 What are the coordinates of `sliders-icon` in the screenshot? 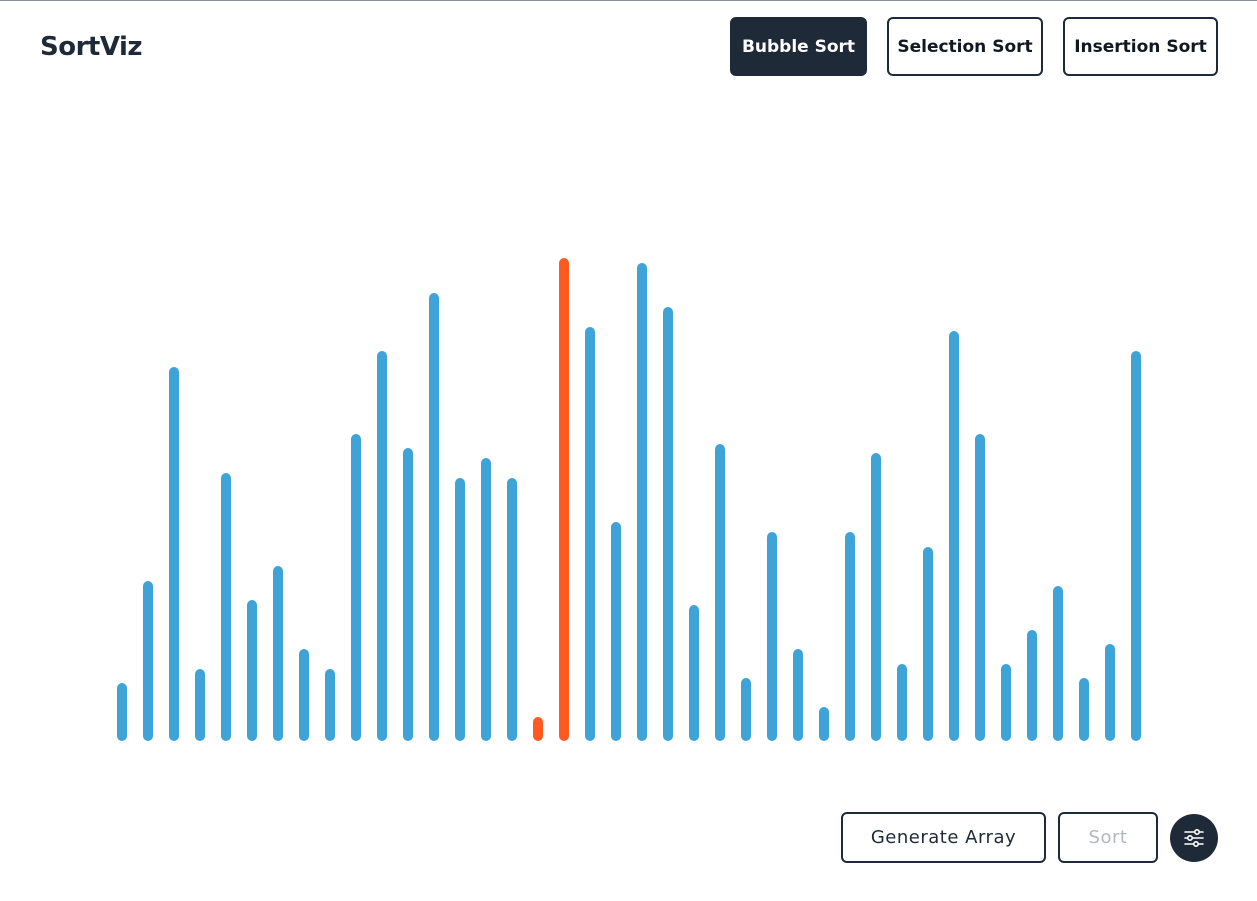 It's located at (1194, 838).